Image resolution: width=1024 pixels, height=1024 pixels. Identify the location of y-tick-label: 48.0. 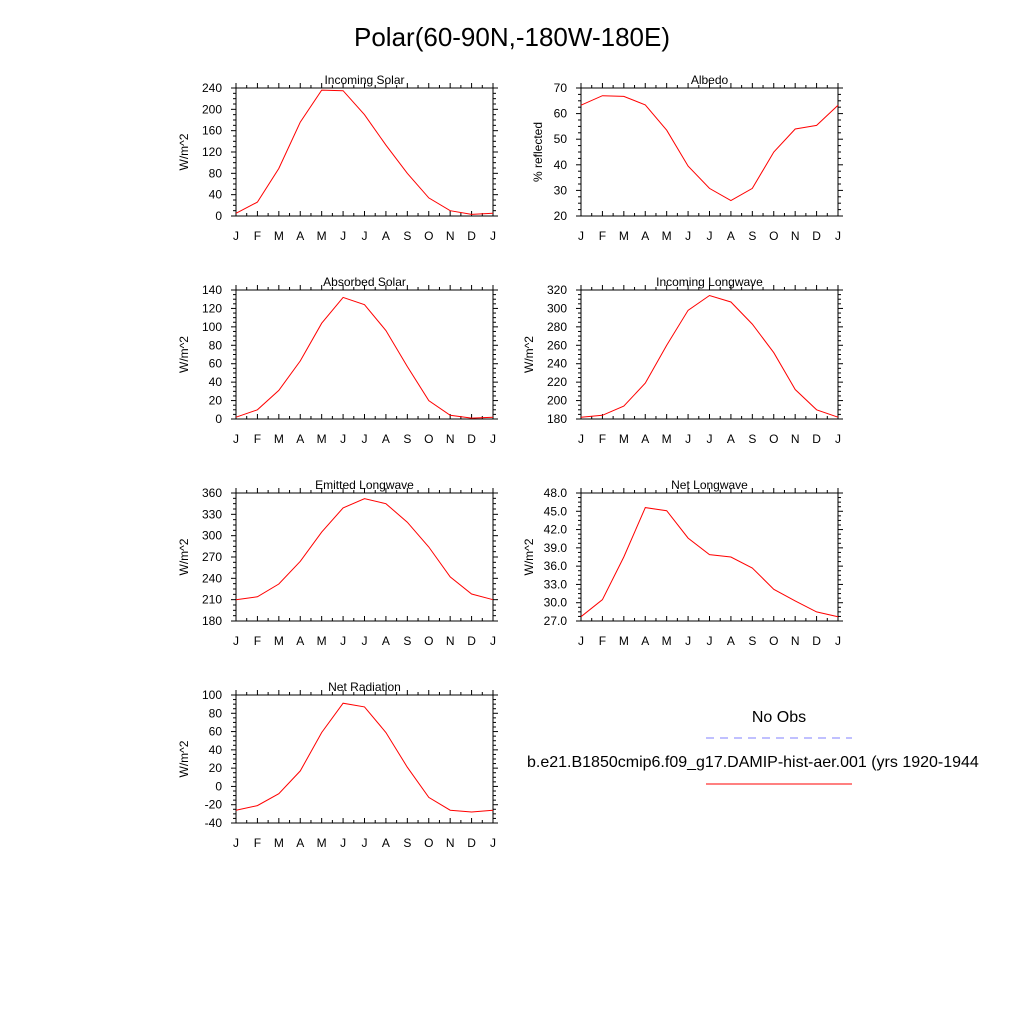
(556, 493).